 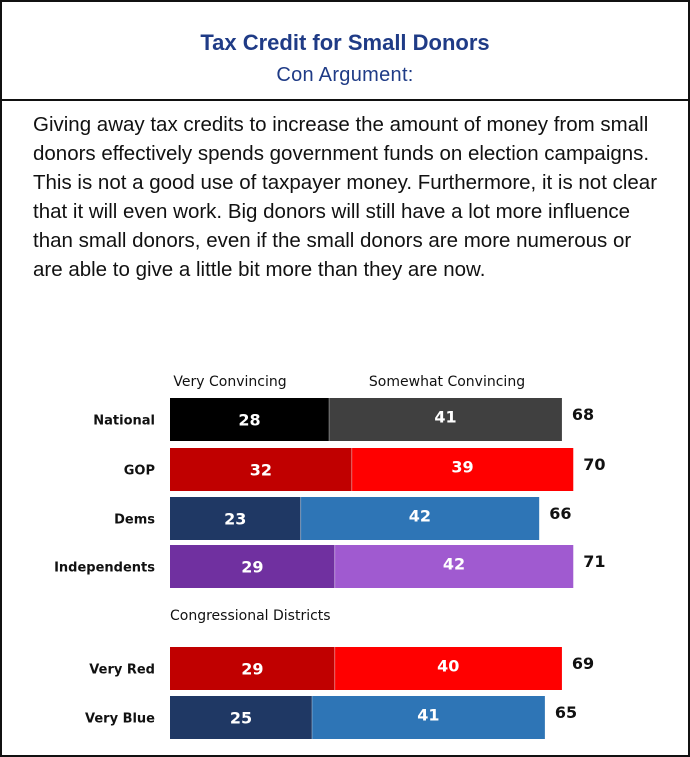 I want to click on category-label-gop: GOP, so click(x=139, y=471).